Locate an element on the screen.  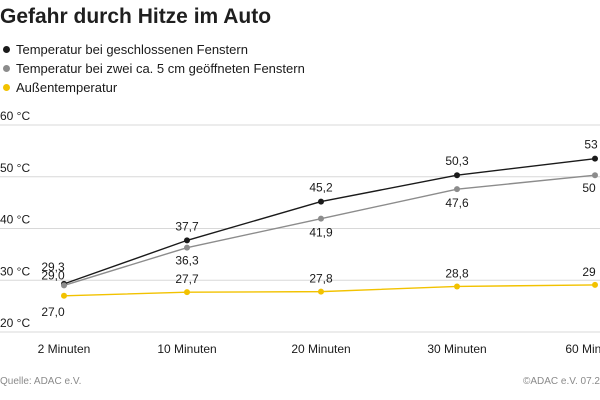
source-note: Quelle: ADAC e.V. is located at coordinates (41, 381).